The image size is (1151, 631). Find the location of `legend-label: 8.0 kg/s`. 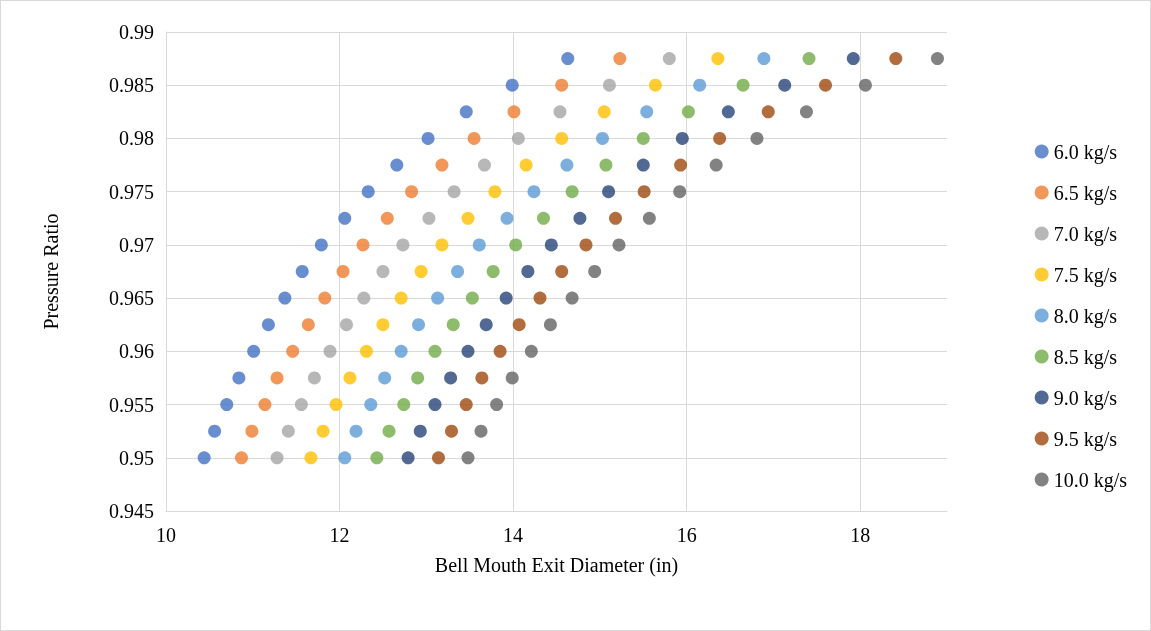

legend-label: 8.0 kg/s is located at coordinates (1085, 316).